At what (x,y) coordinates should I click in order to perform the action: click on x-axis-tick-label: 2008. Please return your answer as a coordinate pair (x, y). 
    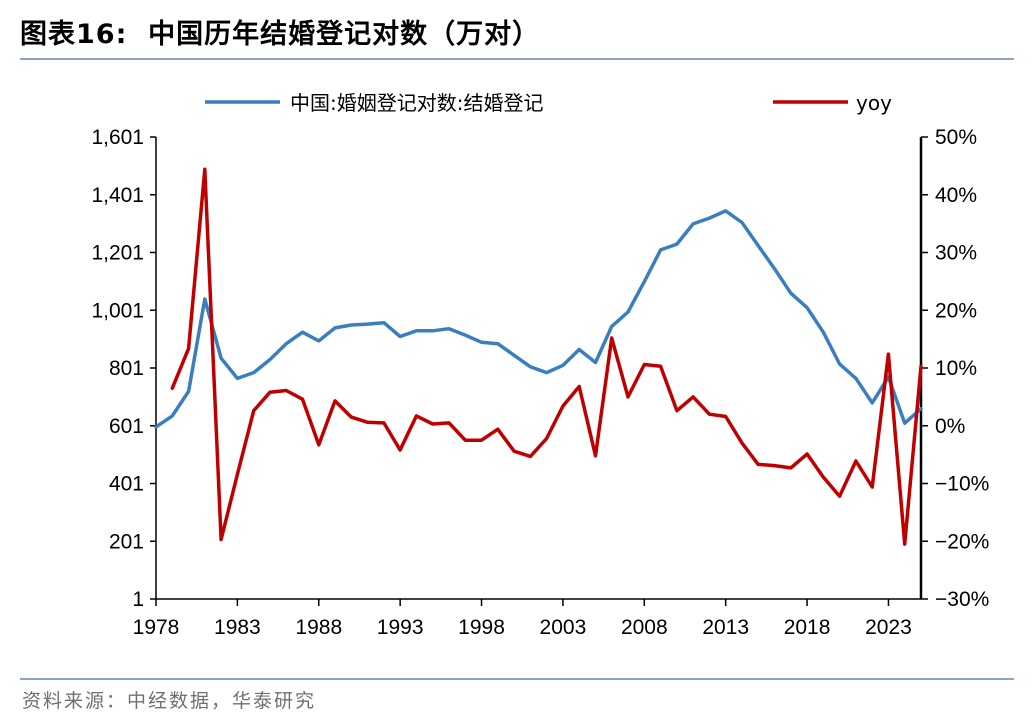
    Looking at the image, I should click on (644, 627).